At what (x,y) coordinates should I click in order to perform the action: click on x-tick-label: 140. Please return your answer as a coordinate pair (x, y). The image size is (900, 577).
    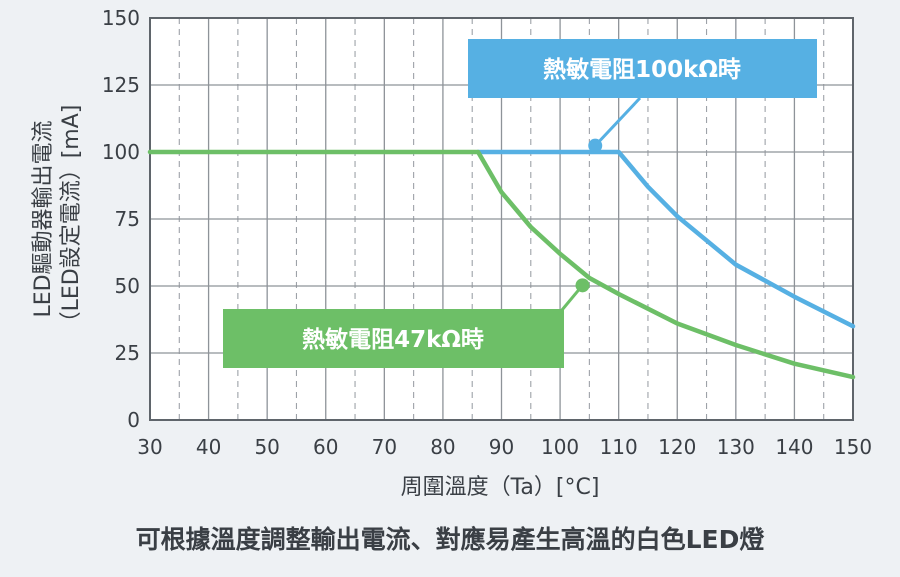
    Looking at the image, I should click on (794, 447).